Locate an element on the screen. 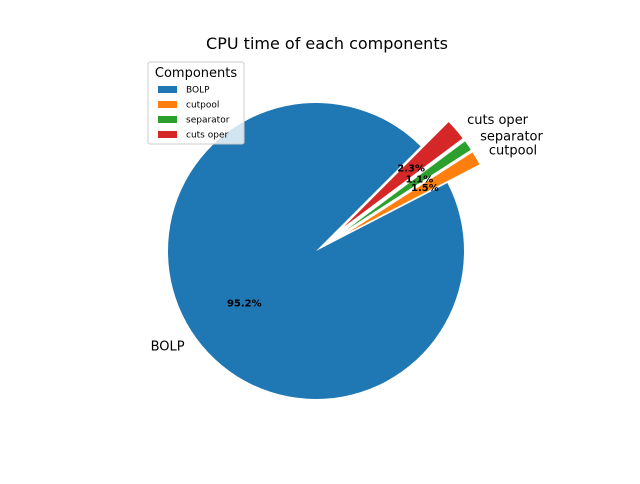 This screenshot has height=484, width=640. chart-title: CPU time of each components is located at coordinates (327, 43).